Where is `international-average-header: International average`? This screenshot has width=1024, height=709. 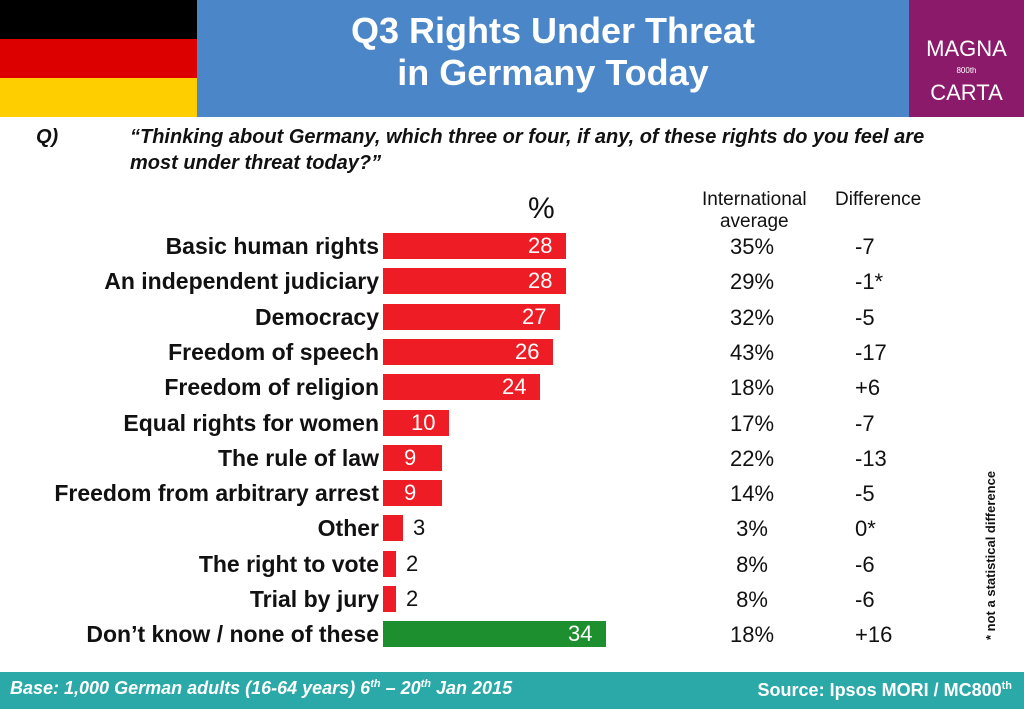
international-average-header: International average is located at coordinates (754, 211).